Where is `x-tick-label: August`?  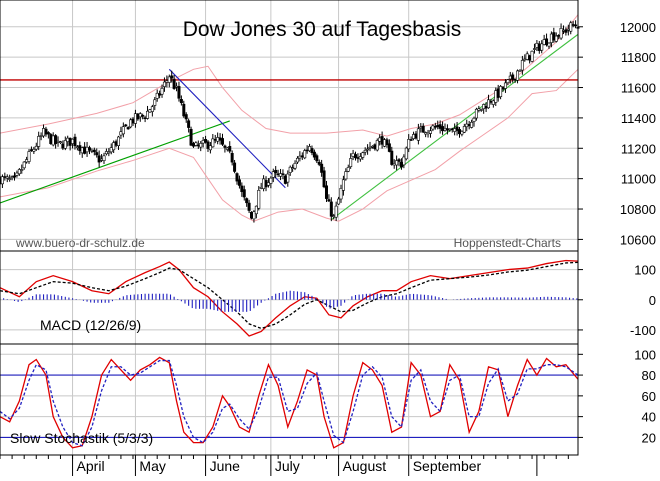 x-tick-label: August is located at coordinates (365, 466).